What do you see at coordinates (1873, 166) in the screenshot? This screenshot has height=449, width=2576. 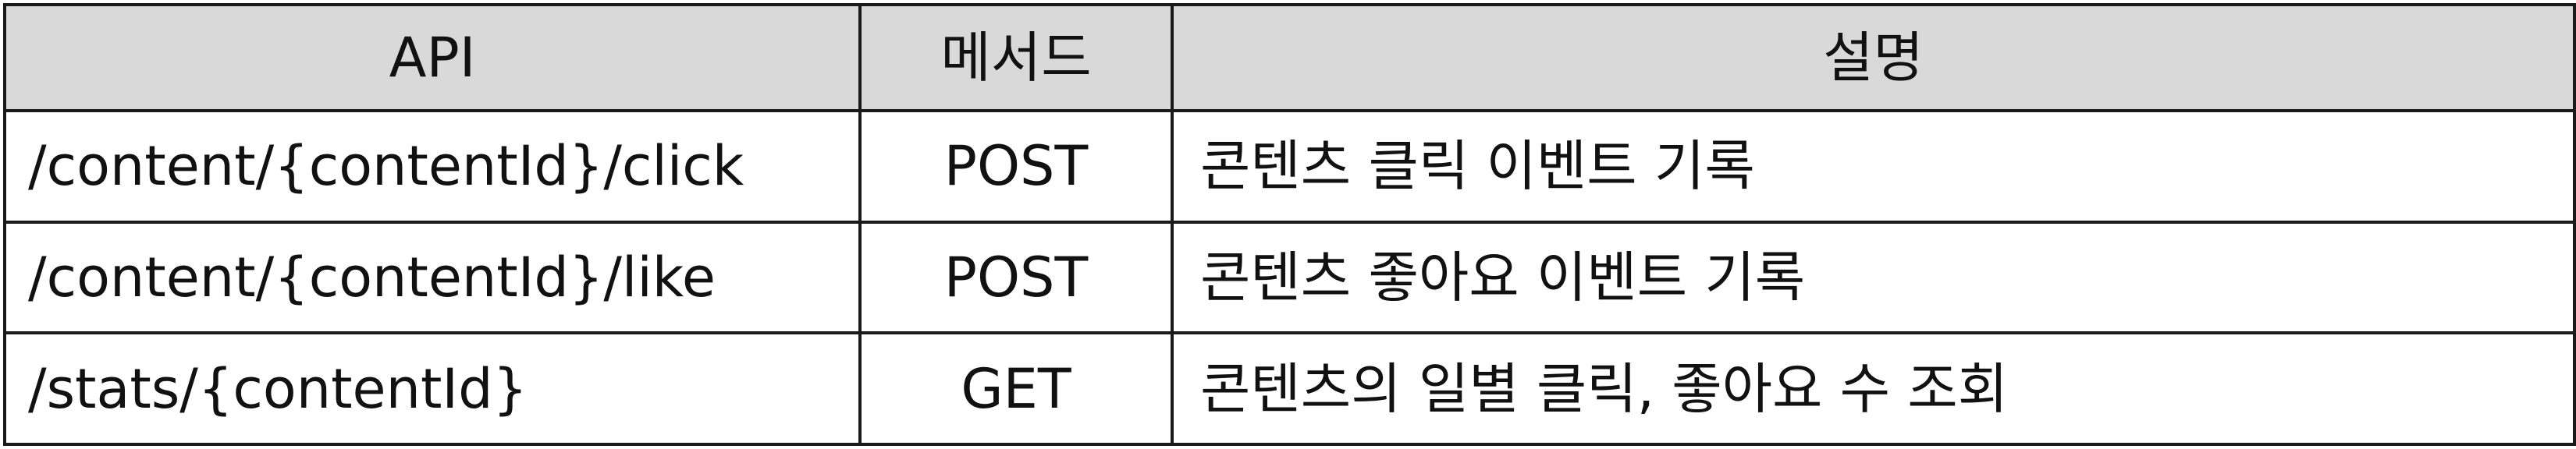 I see `description-cell: 콘텐츠 클릭 이벤트 기록` at bounding box center [1873, 166].